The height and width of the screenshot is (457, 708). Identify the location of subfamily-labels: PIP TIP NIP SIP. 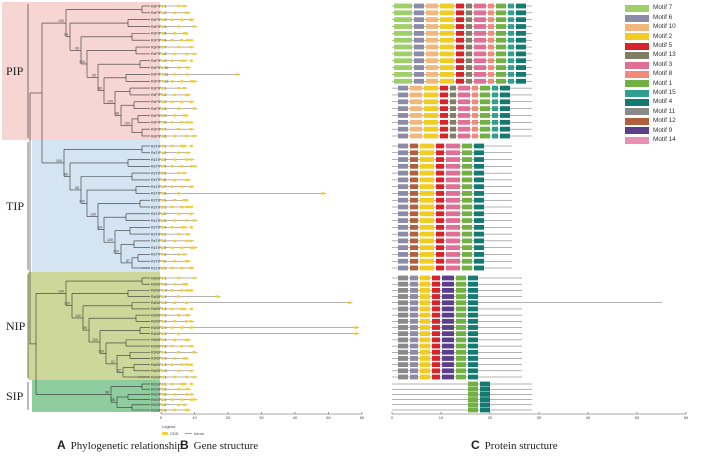
(17, 207).